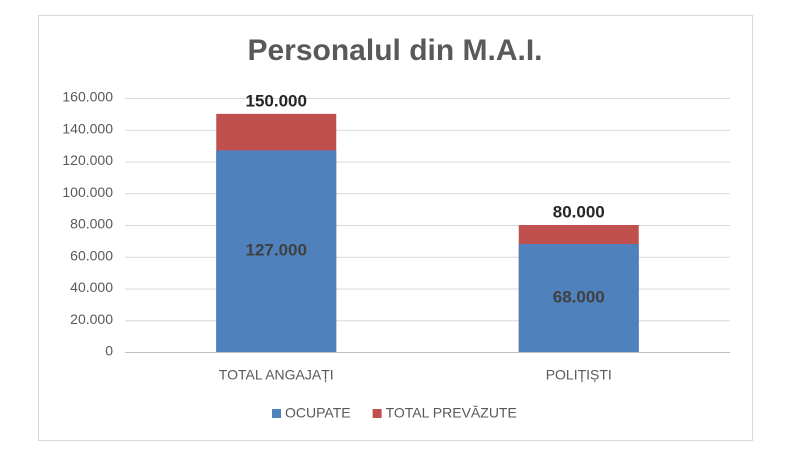 This screenshot has height=450, width=800. Describe the element at coordinates (87, 160) in the screenshot. I see `y-tick-label: 120.000` at that location.